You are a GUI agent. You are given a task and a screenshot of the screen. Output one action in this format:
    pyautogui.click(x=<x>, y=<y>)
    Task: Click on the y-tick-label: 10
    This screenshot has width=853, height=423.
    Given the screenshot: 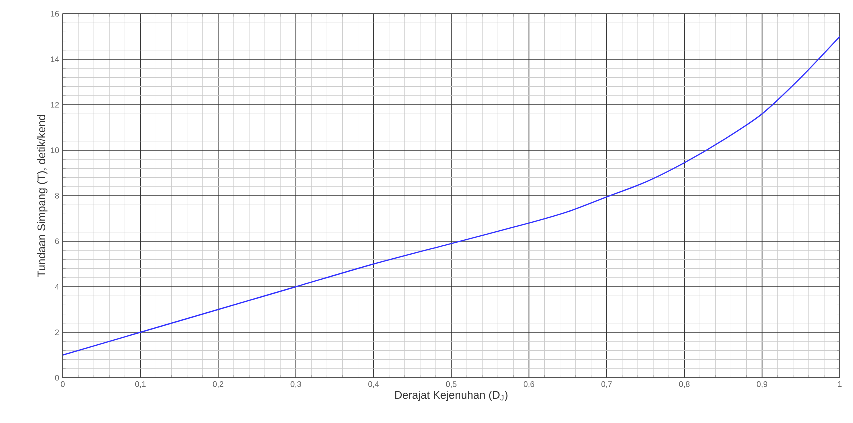 What is the action you would take?
    pyautogui.click(x=55, y=151)
    